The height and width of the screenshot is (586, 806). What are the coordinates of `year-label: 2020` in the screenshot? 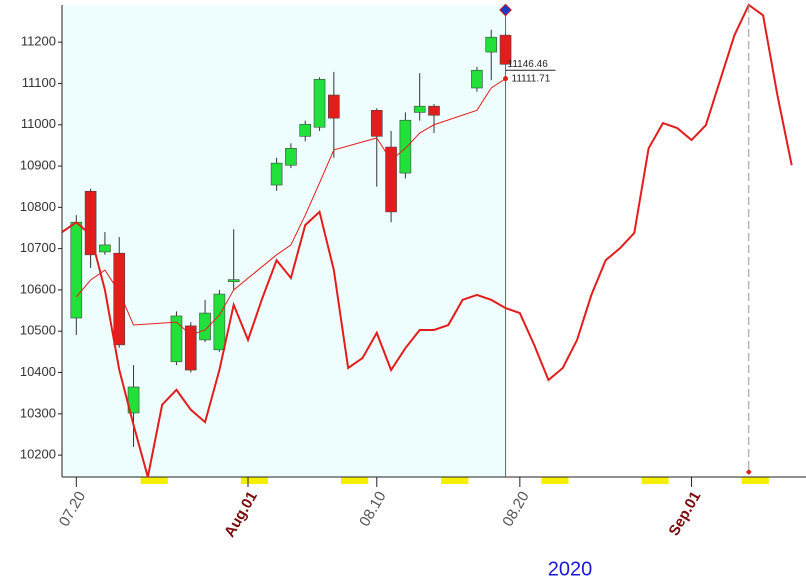 It's located at (570, 569).